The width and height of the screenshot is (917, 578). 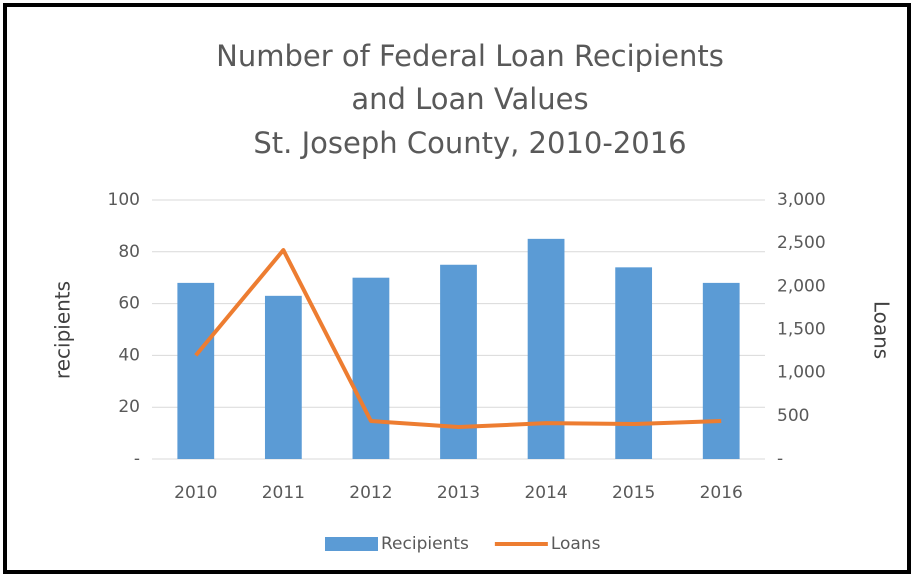 What do you see at coordinates (370, 493) in the screenshot?
I see `x-tick-label: 2012` at bounding box center [370, 493].